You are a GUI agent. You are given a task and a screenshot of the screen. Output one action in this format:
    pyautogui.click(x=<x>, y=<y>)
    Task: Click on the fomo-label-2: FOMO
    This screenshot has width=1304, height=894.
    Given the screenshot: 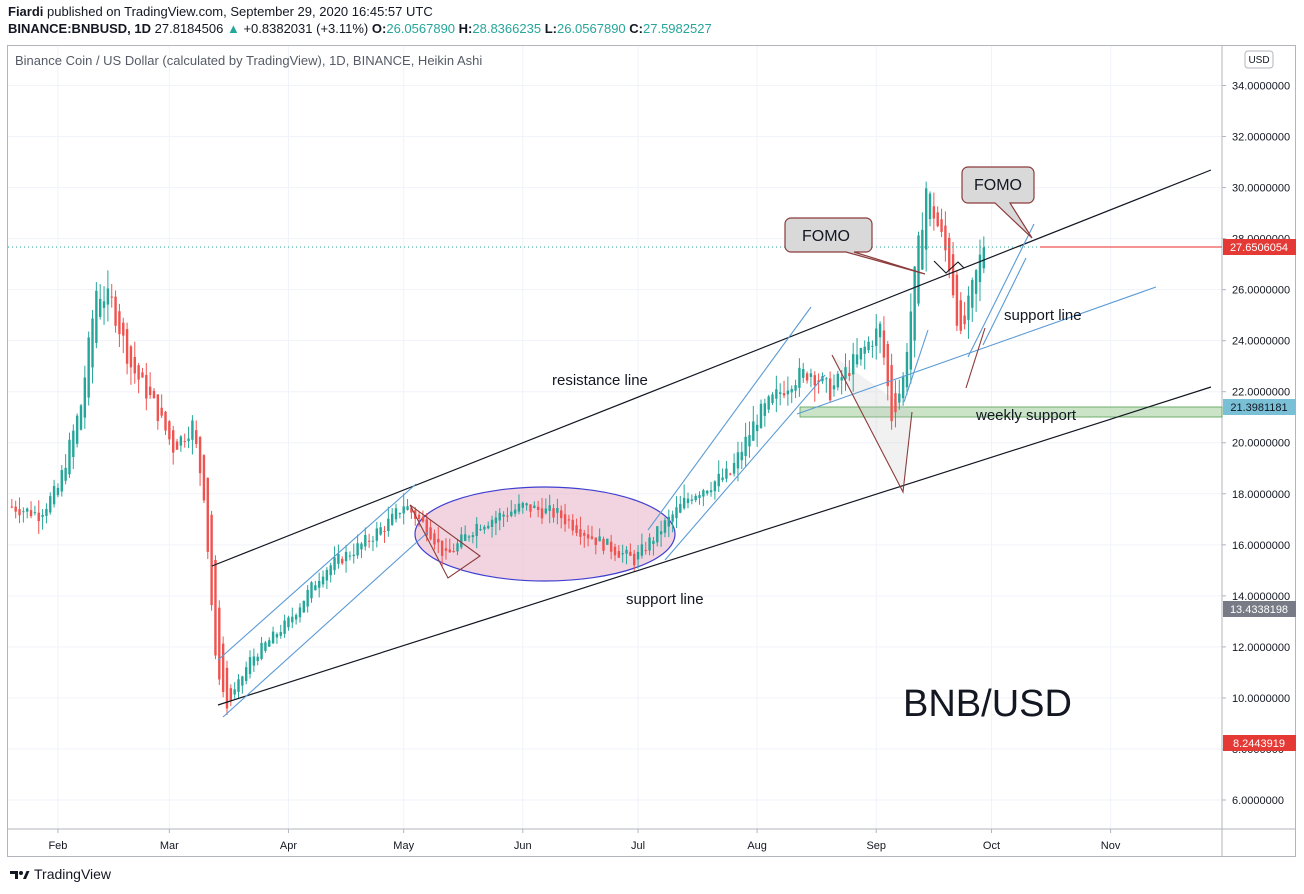 What is the action you would take?
    pyautogui.click(x=998, y=185)
    